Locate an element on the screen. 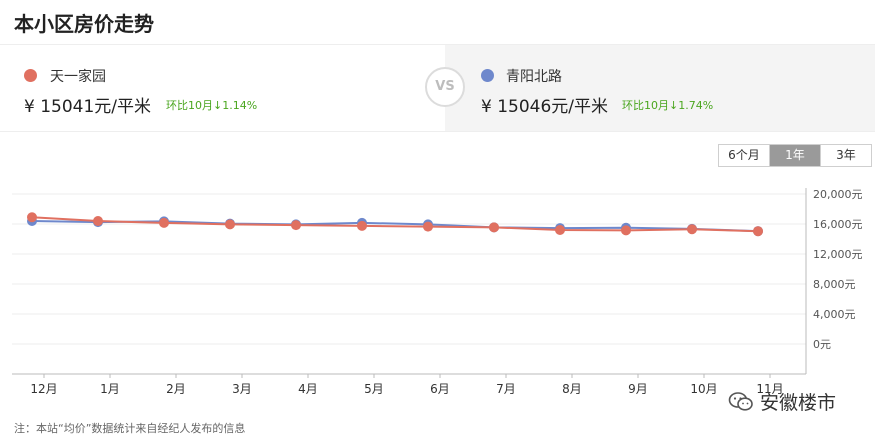 This screenshot has width=875, height=439. watermark: 安徽楼市 is located at coordinates (782, 401).